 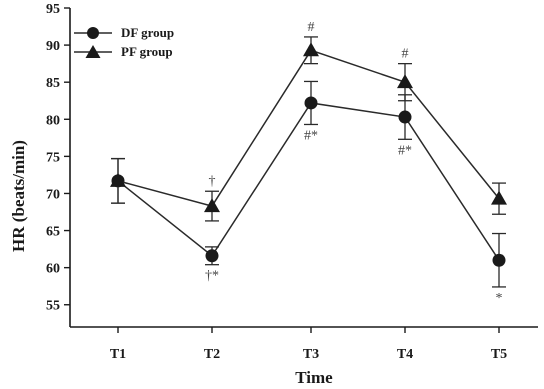 What do you see at coordinates (212, 181) in the screenshot?
I see `significance-marker-pf: †` at bounding box center [212, 181].